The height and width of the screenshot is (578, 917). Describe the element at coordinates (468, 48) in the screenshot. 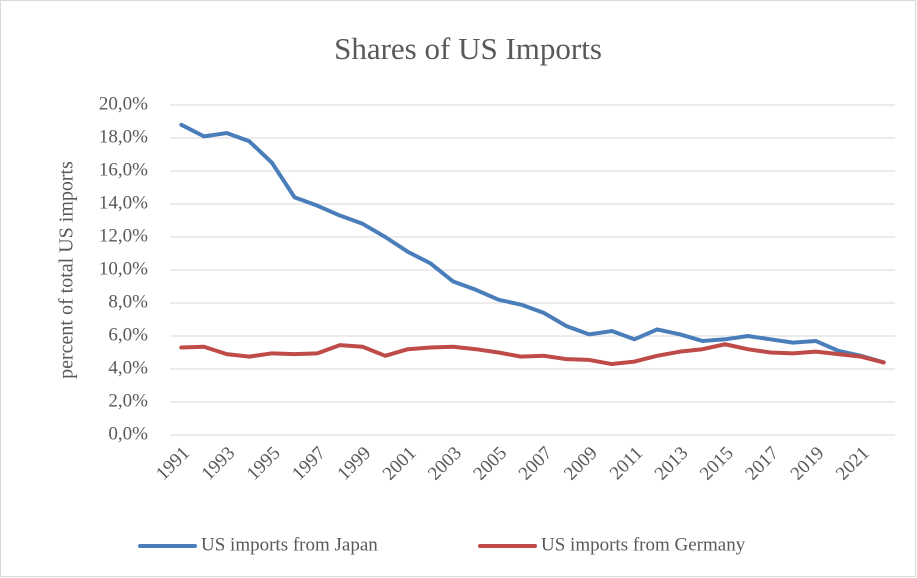

I see `chart-title: Shares of US Imports` at that location.